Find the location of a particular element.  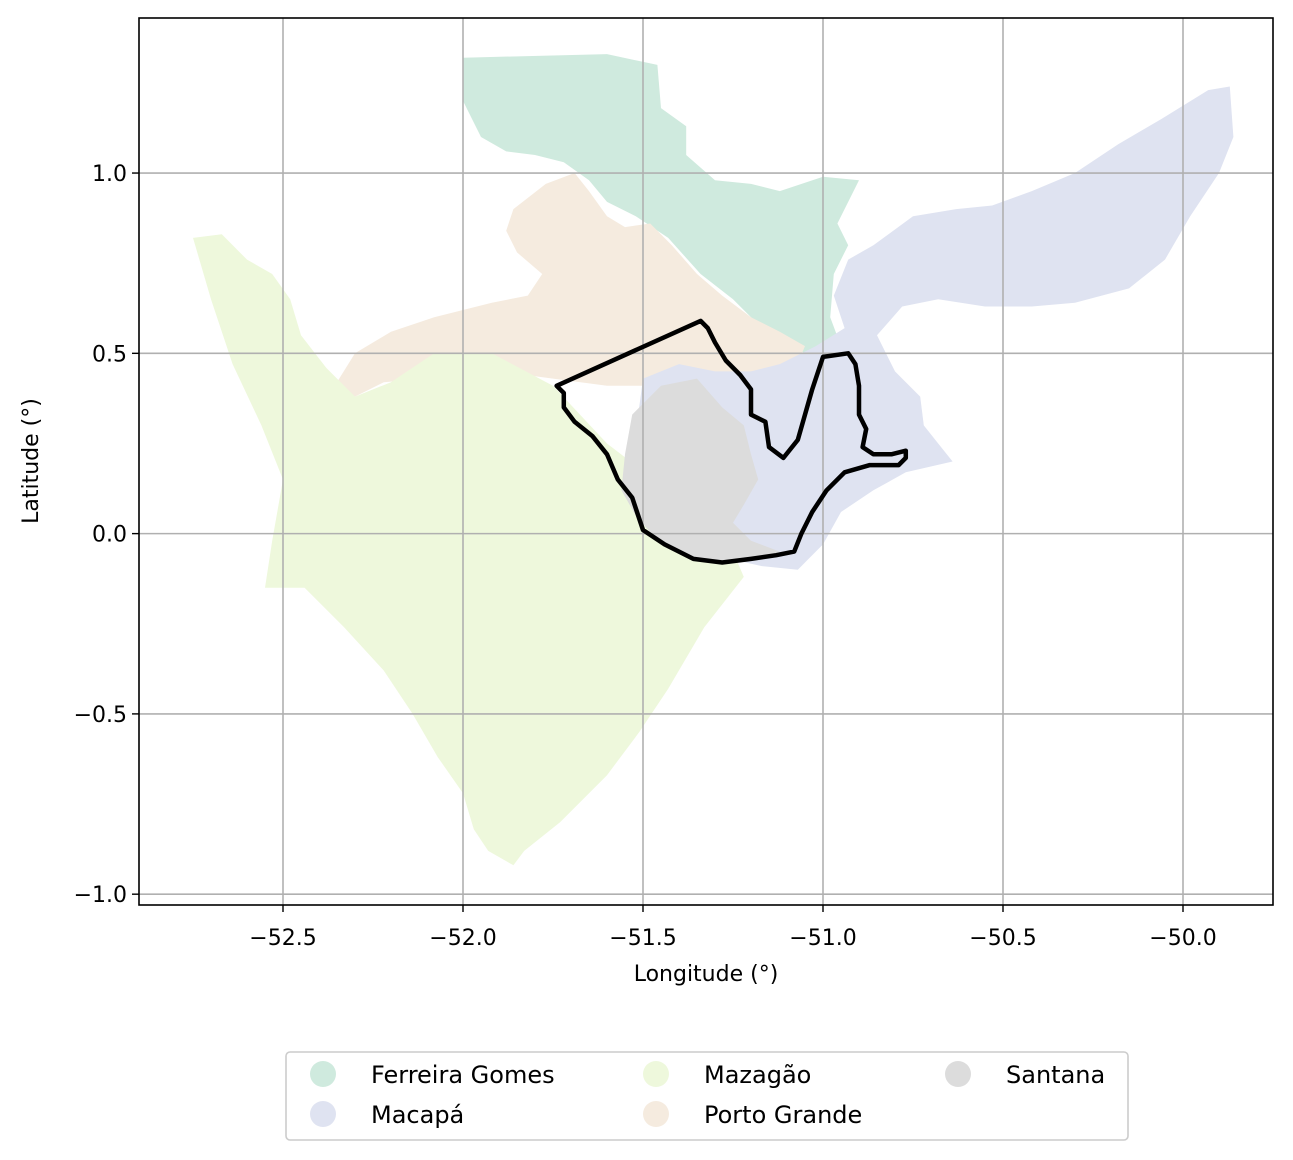

region-ferreira-gomes is located at coordinates (661, 204).